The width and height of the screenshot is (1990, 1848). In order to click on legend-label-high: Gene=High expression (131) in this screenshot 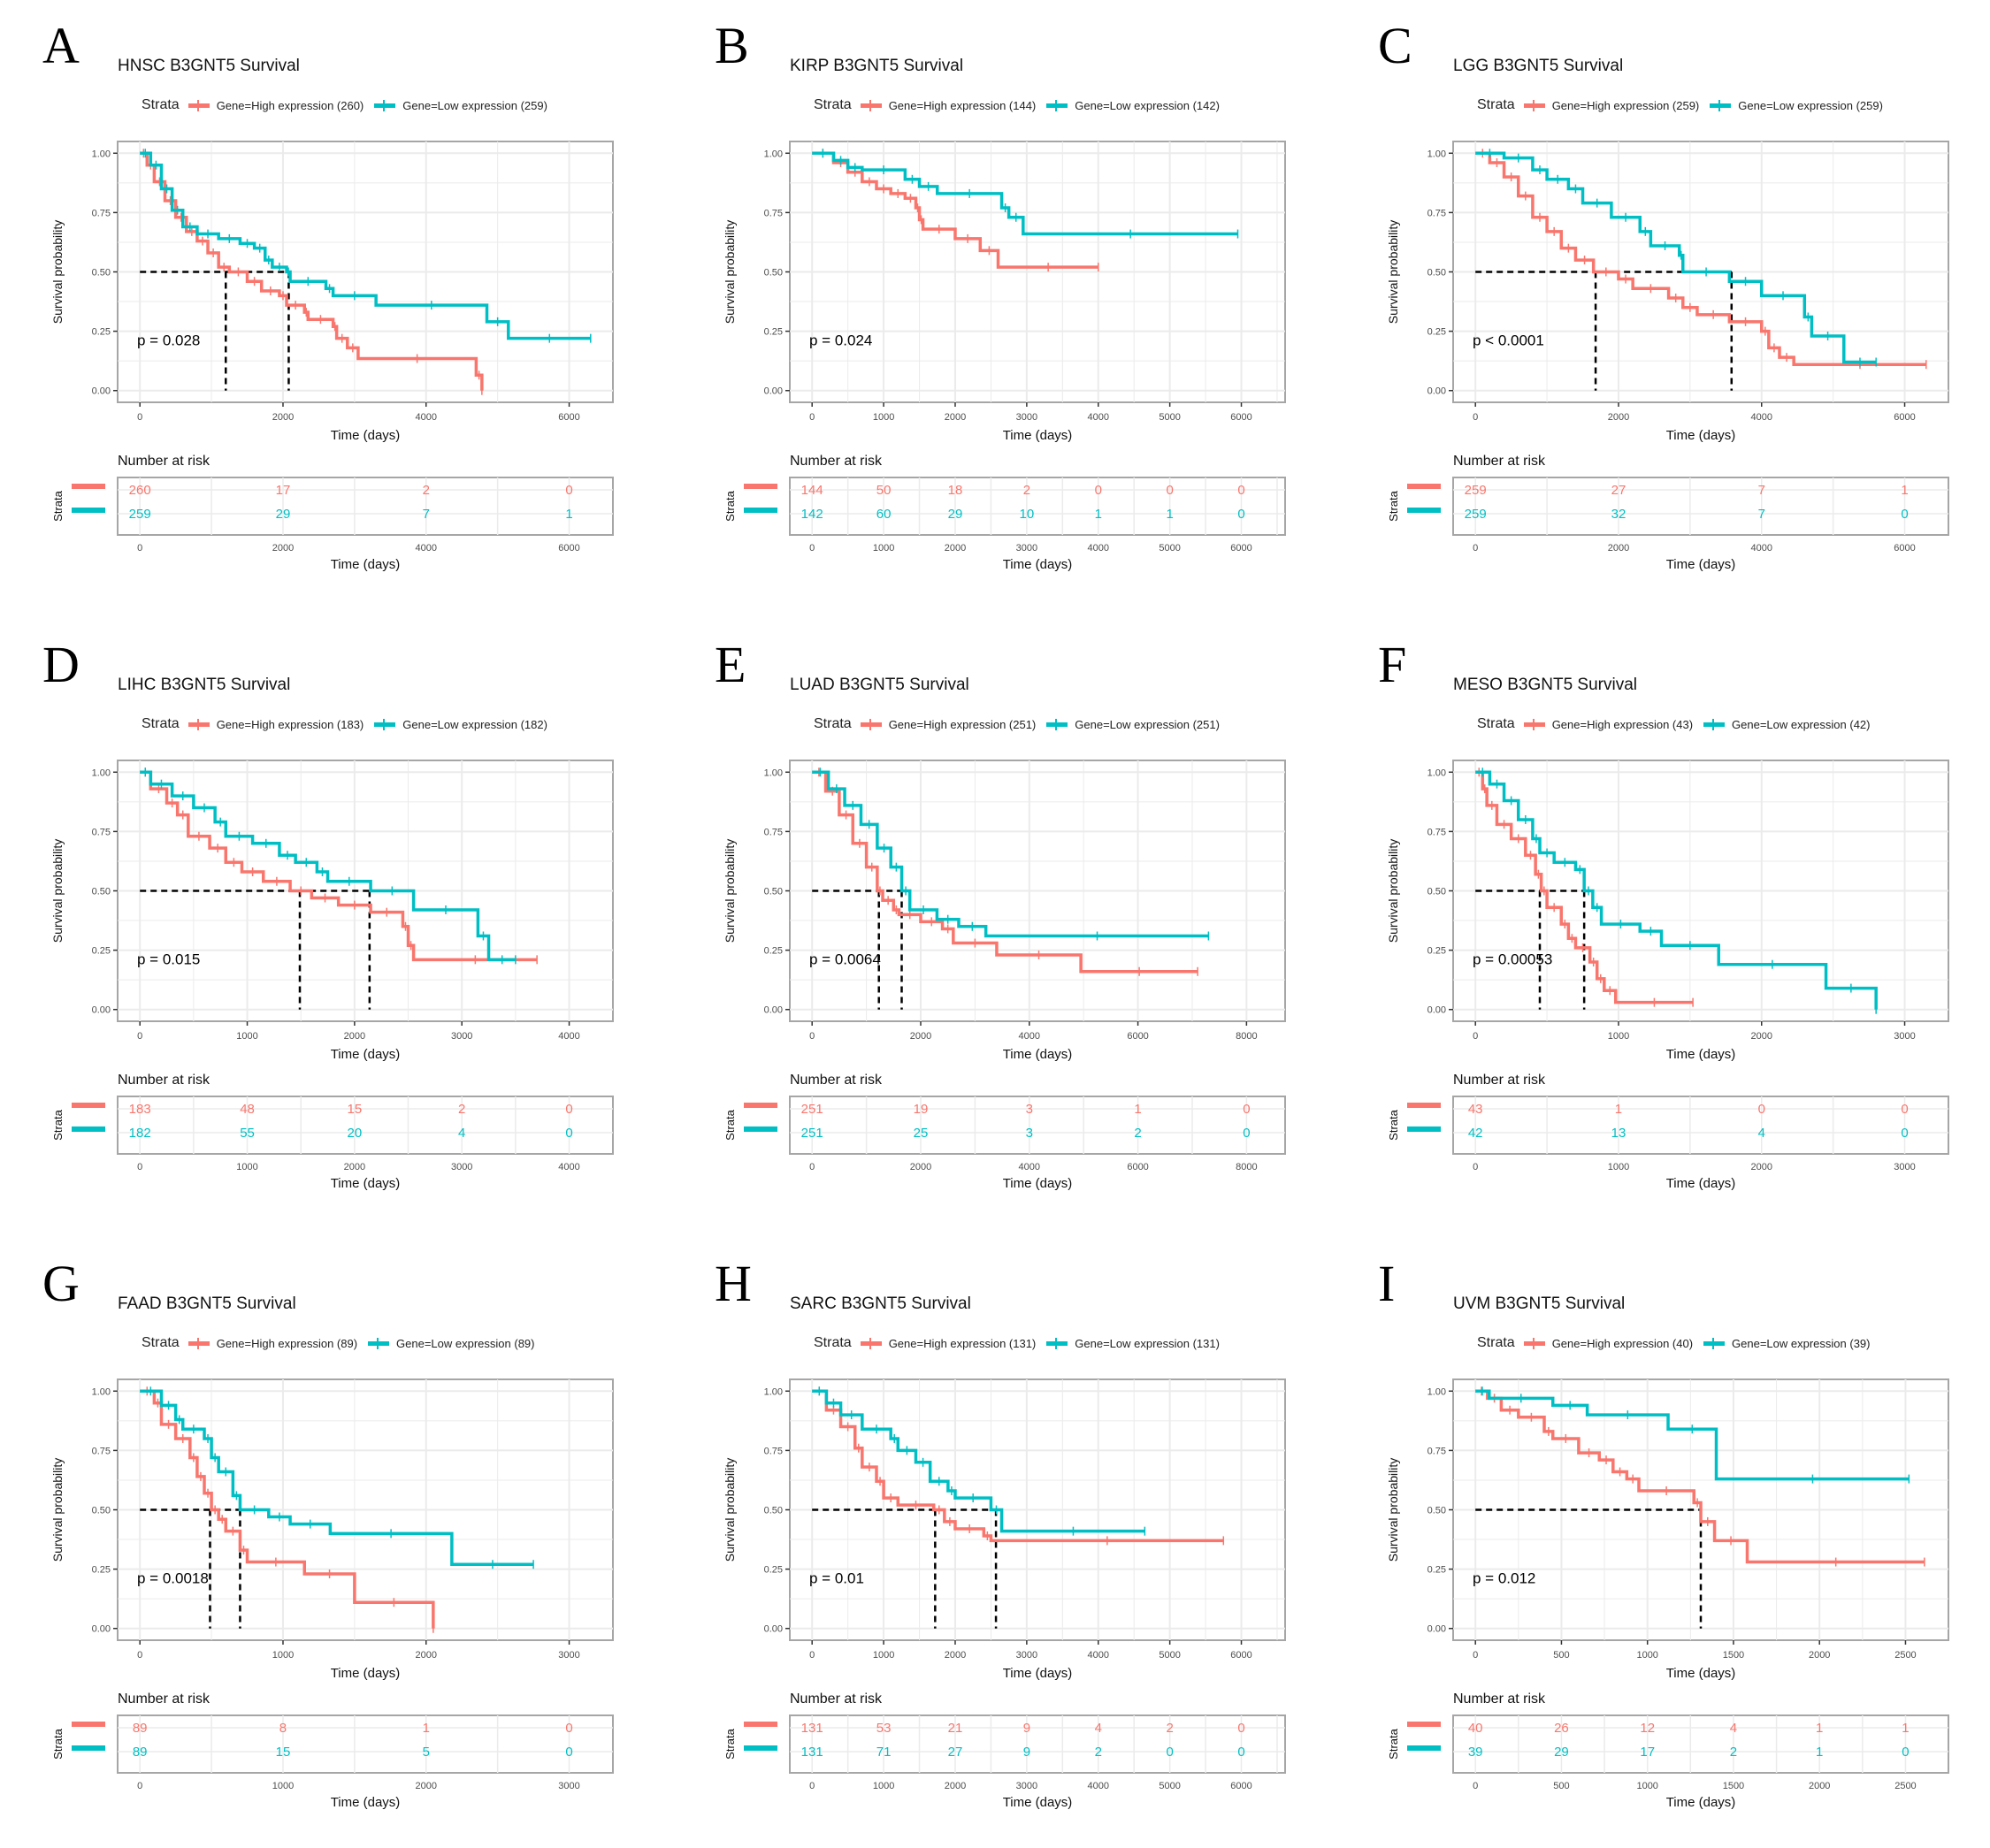, I will do `click(962, 1343)`.